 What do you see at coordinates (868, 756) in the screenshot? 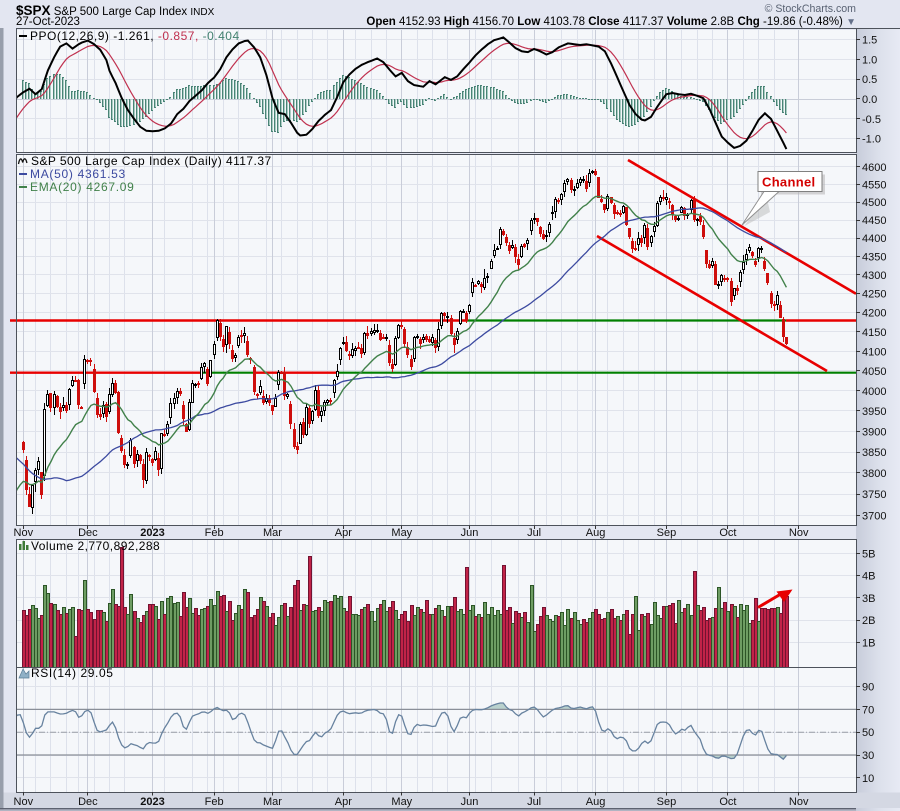
I see `svg-text: 30` at bounding box center [868, 756].